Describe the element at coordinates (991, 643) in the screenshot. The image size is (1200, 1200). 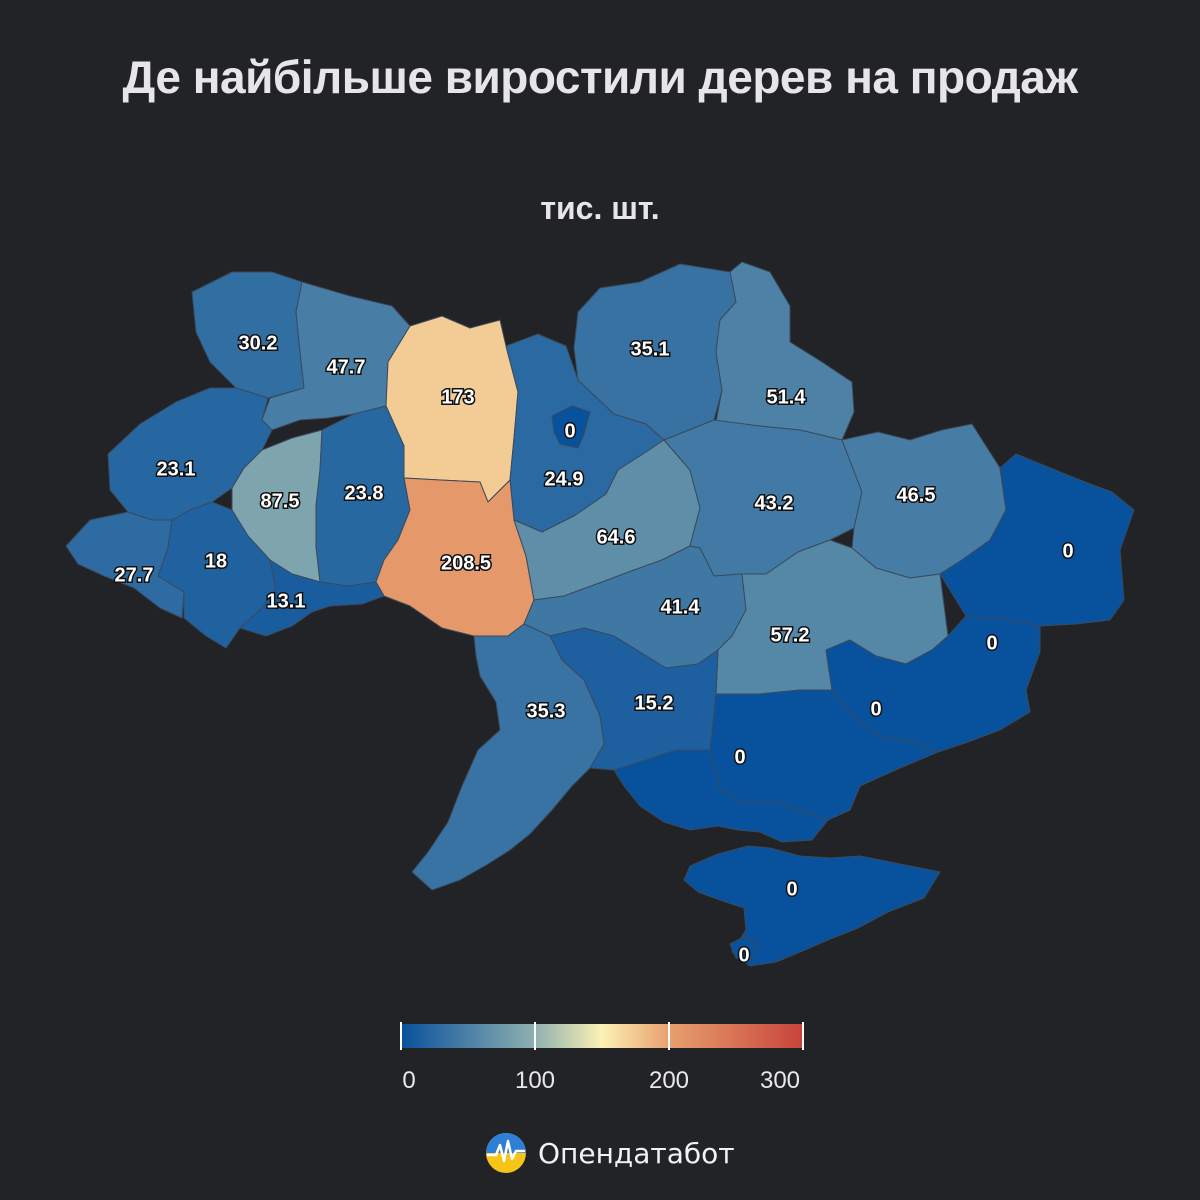
I see `value-label-donetsk: 0` at that location.